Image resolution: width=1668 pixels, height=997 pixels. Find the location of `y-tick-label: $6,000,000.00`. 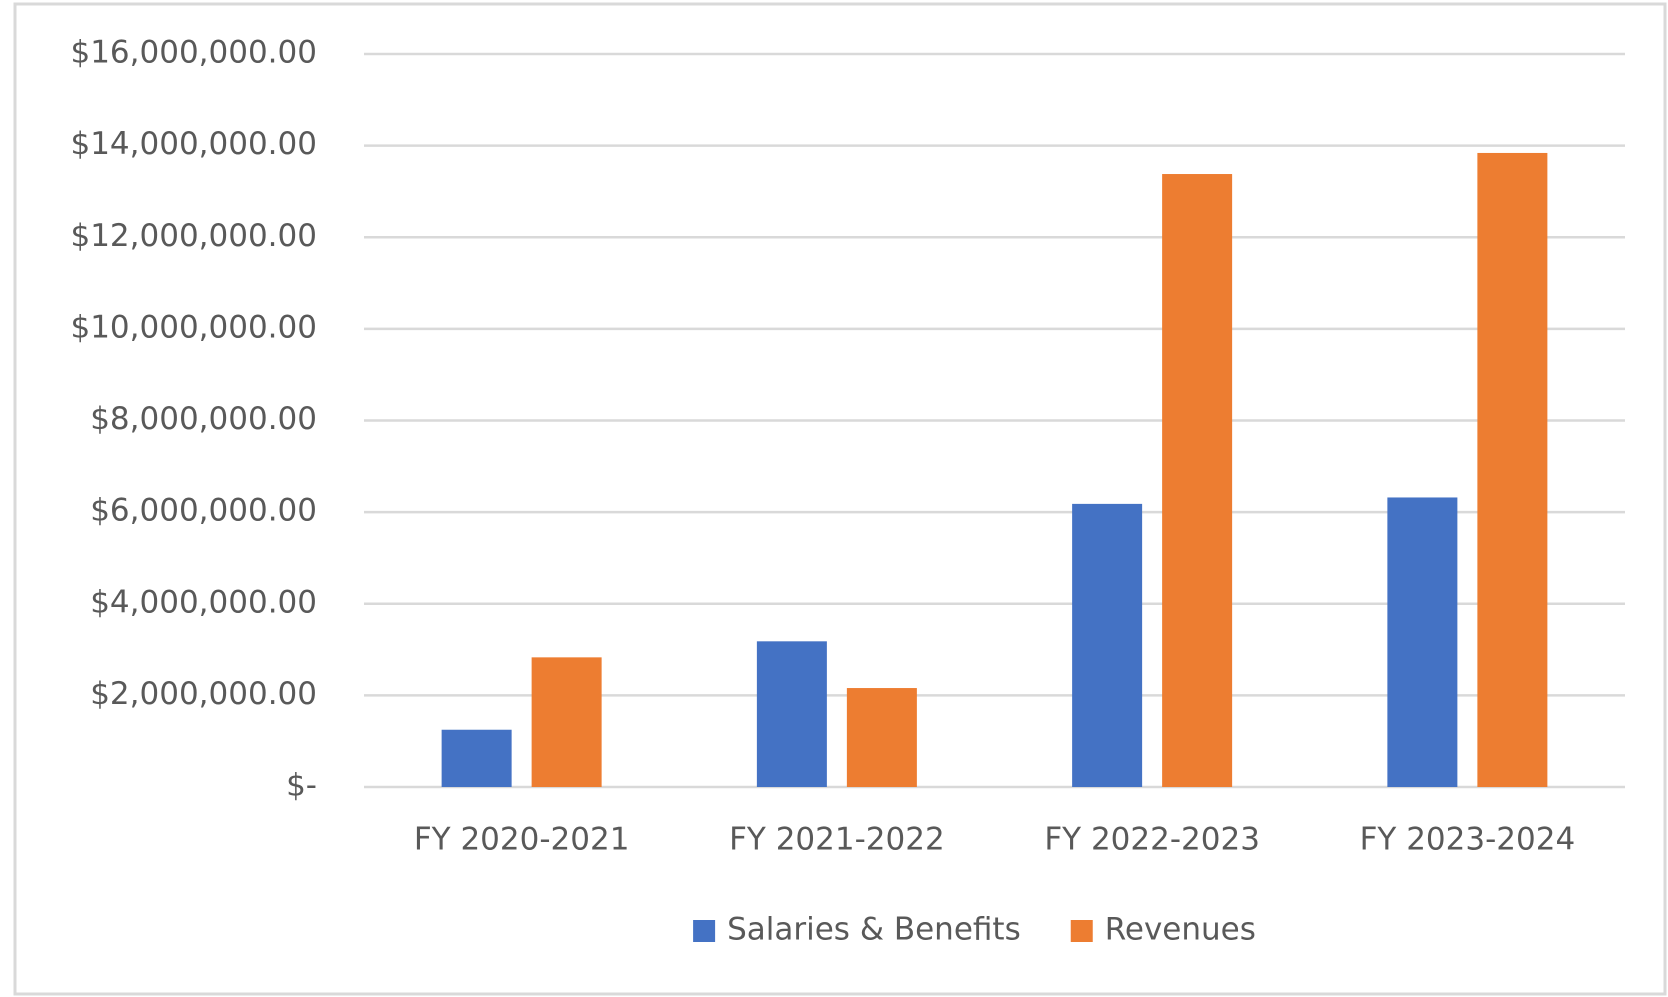

y-tick-label: $6,000,000.00 is located at coordinates (203, 511).